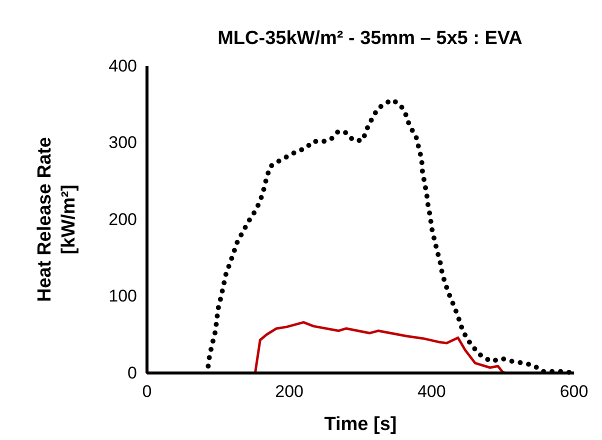 The image size is (602, 440). I want to click on y-axis-title: Heat Release Rate [kW/m²], so click(57, 219).